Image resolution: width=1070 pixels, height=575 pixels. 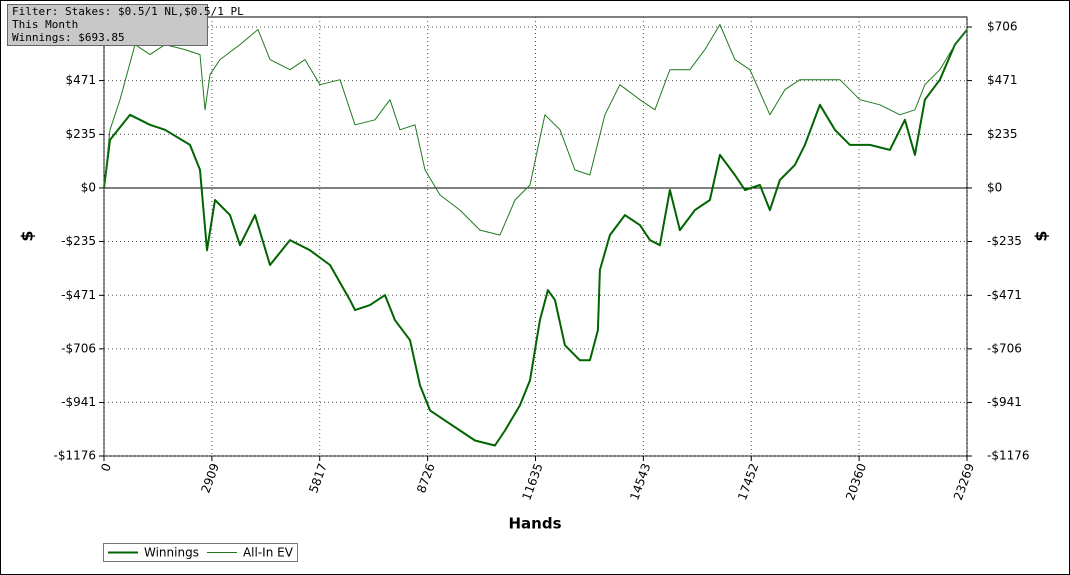 What do you see at coordinates (78, 295) in the screenshot?
I see `y-tick-label: -$471` at bounding box center [78, 295].